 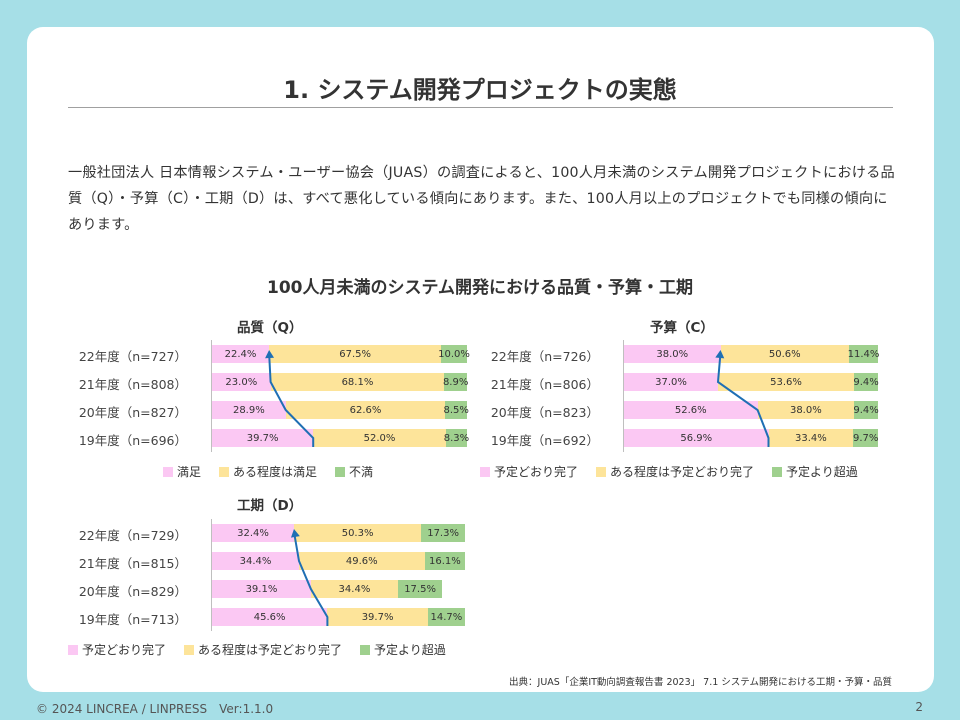 What do you see at coordinates (189, 472) in the screenshot?
I see `legend-label: 満足` at bounding box center [189, 472].